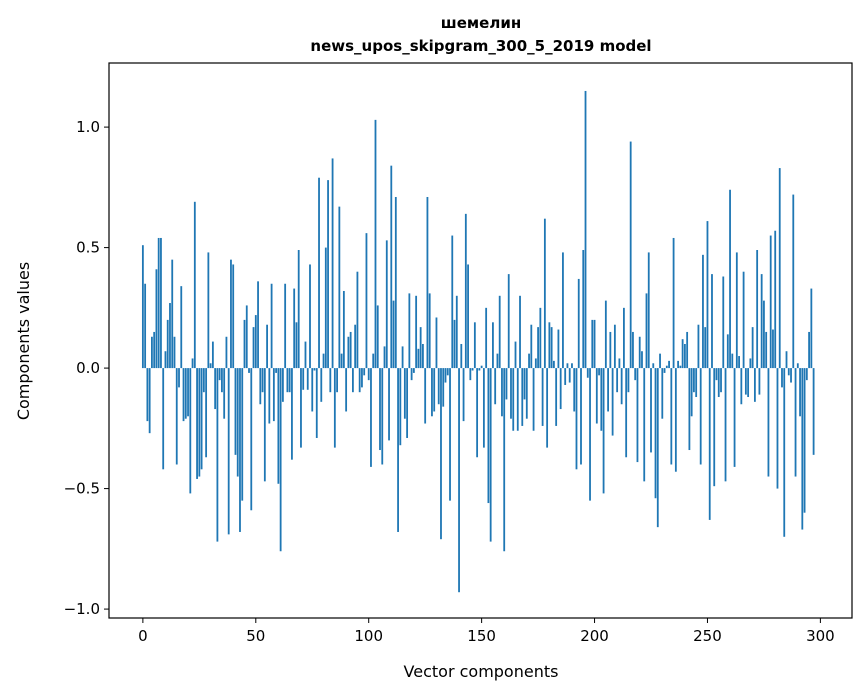 The width and height of the screenshot is (867, 700). Describe the element at coordinates (23, 341) in the screenshot. I see `y-axis-label: Components values` at that location.